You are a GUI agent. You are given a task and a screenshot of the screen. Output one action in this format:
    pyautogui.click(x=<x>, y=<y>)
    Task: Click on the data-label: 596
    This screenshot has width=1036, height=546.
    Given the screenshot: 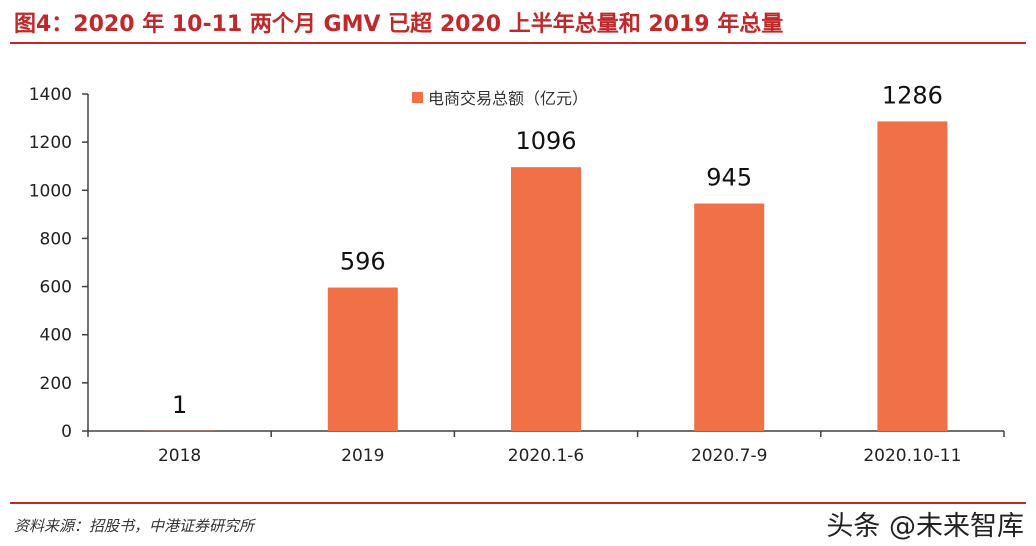 What is the action you would take?
    pyautogui.click(x=363, y=262)
    